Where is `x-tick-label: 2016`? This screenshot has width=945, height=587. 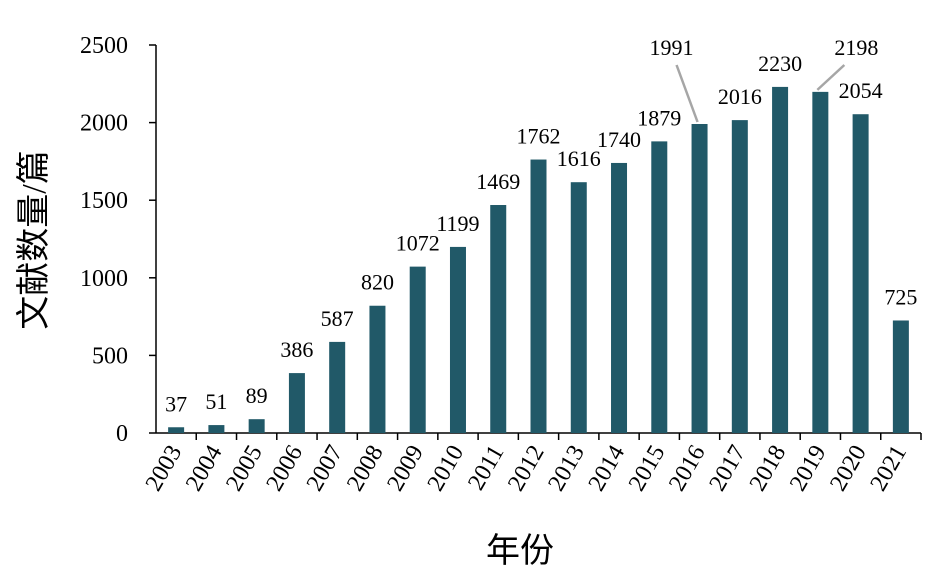
x-tick-label: 2016 is located at coordinates (687, 468).